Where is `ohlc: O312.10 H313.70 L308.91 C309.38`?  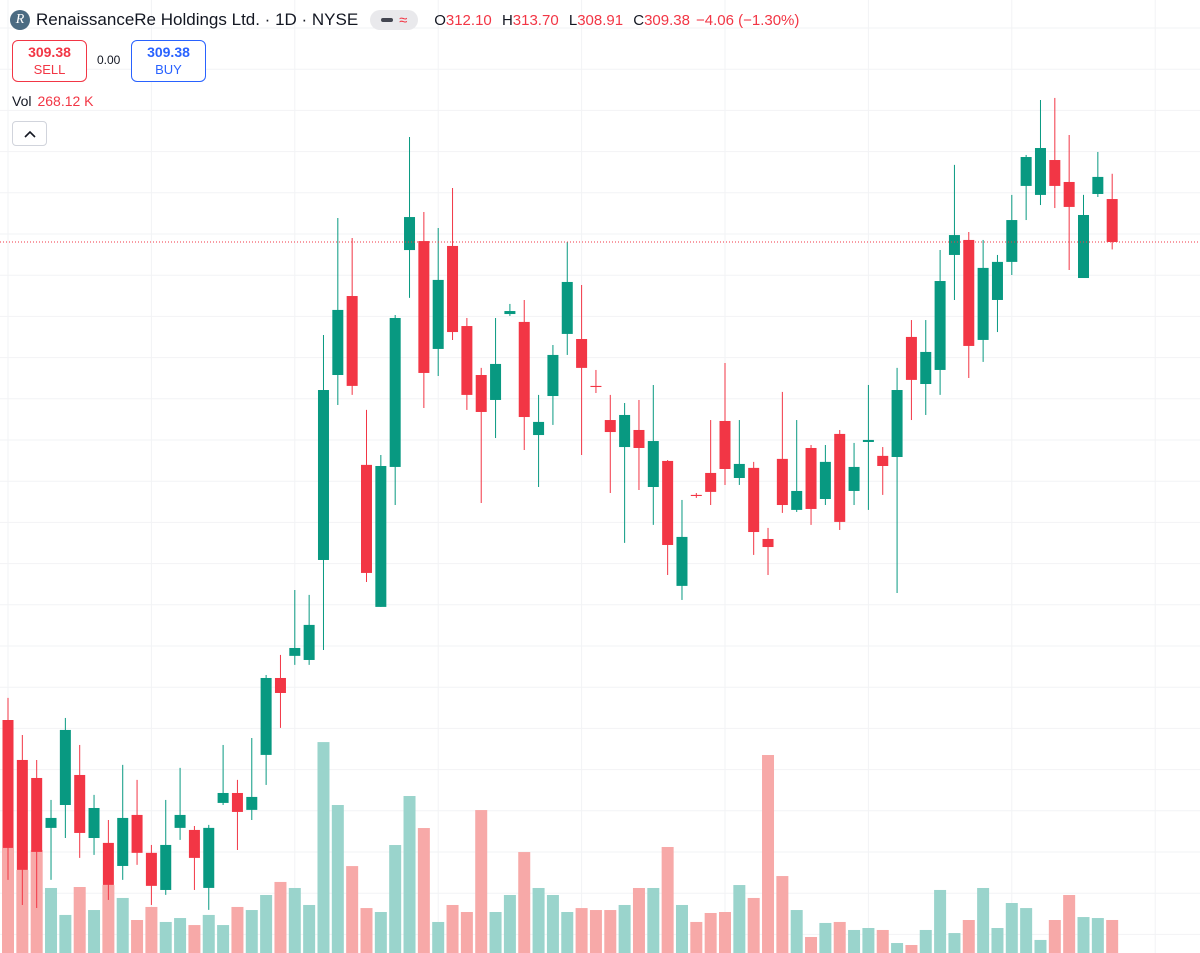
ohlc: O312.10 H313.70 L308.91 C309.38 is located at coordinates (559, 20).